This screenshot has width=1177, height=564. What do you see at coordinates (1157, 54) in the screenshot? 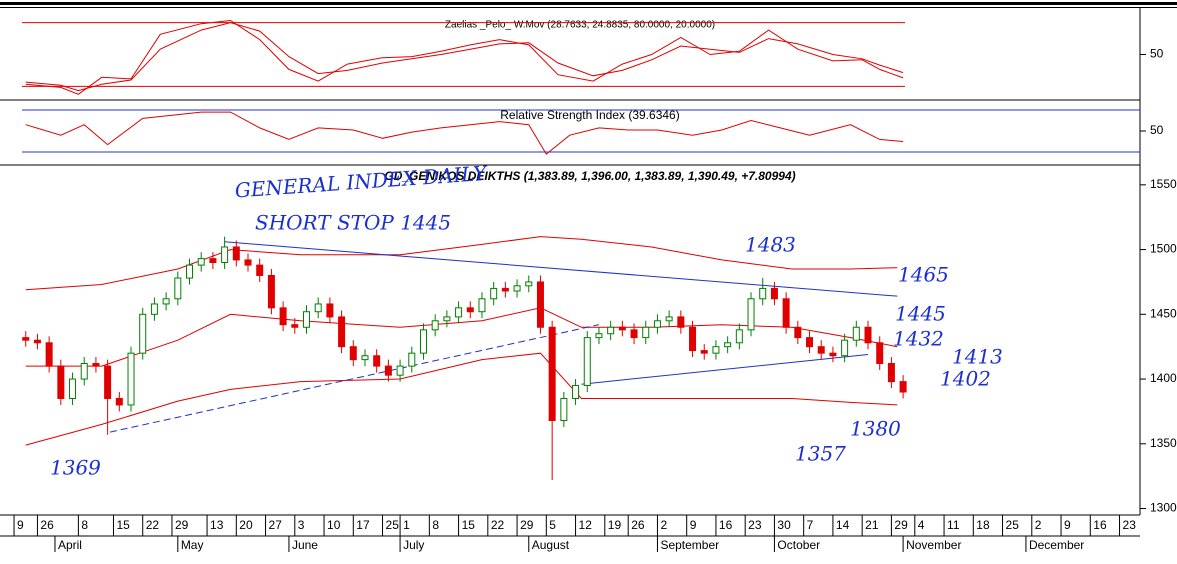
I see `y-tick-label: 50` at bounding box center [1157, 54].